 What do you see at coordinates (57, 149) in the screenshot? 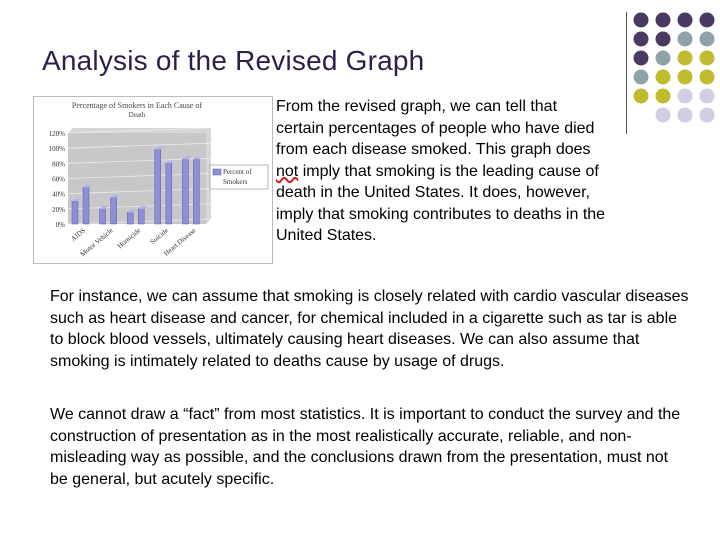
I see `y-tick-label: 100%` at bounding box center [57, 149].